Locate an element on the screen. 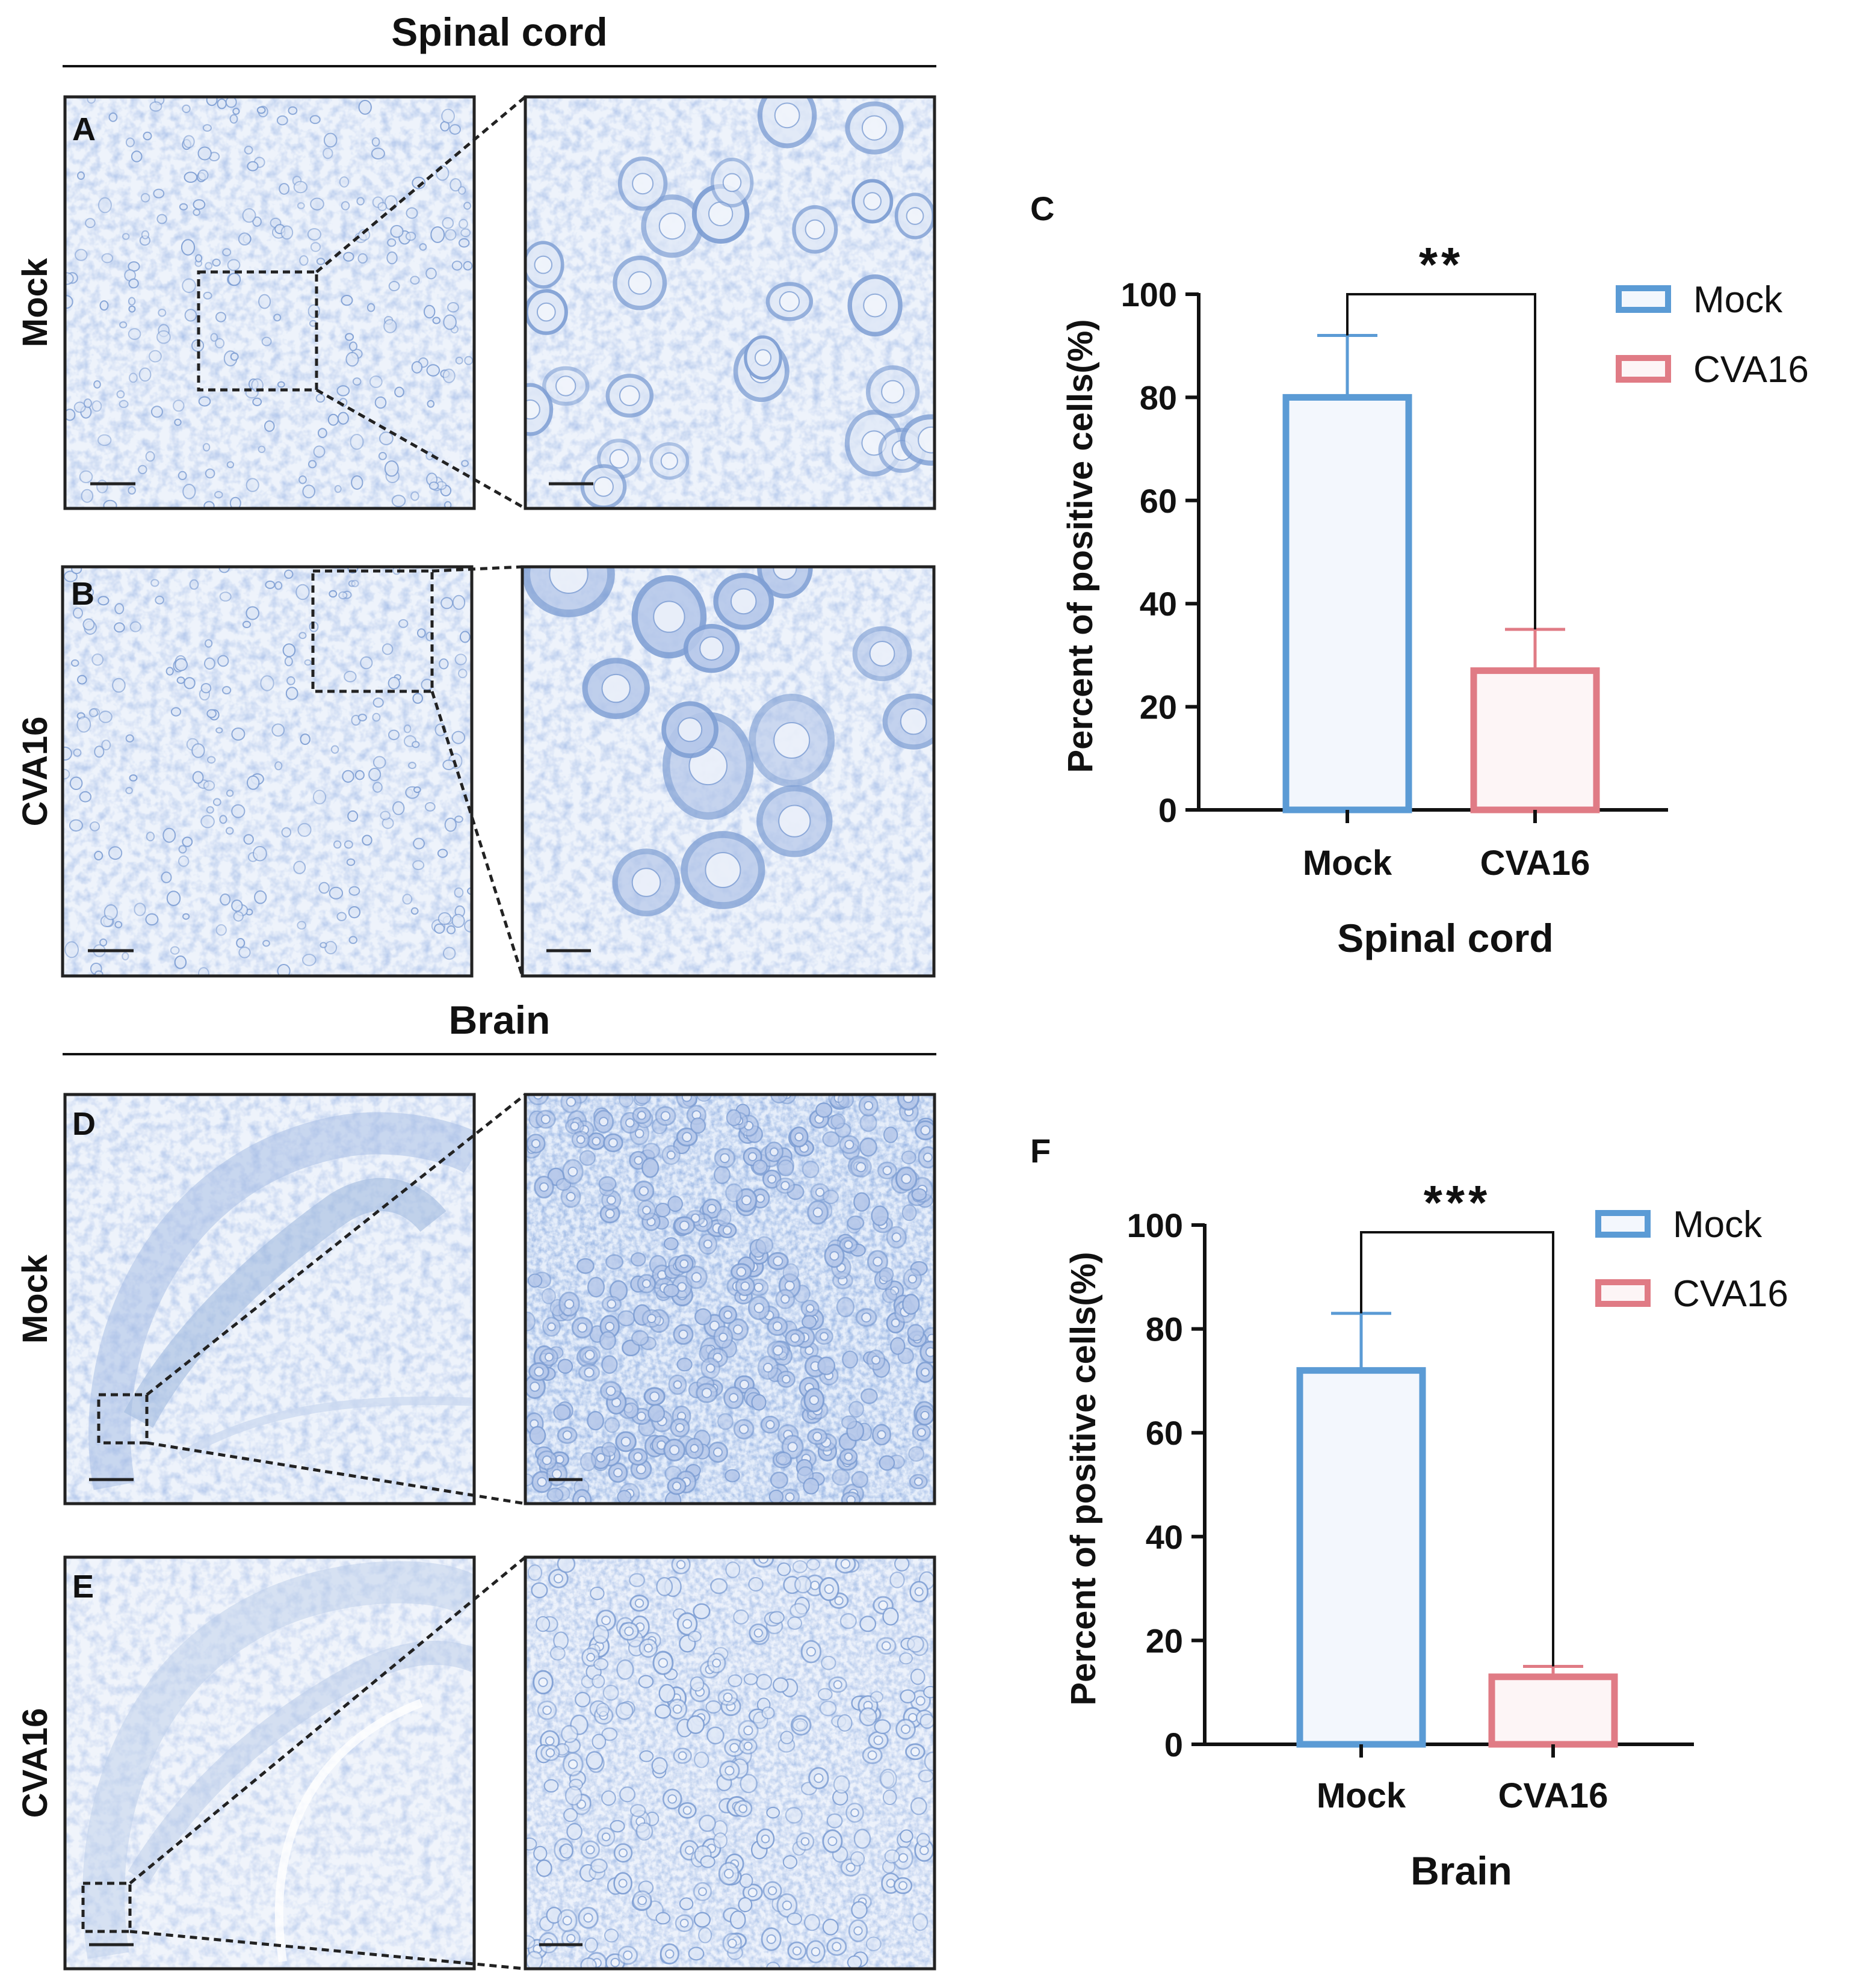 The height and width of the screenshot is (1988, 1854). legend-label: CVA16 is located at coordinates (1731, 1294).